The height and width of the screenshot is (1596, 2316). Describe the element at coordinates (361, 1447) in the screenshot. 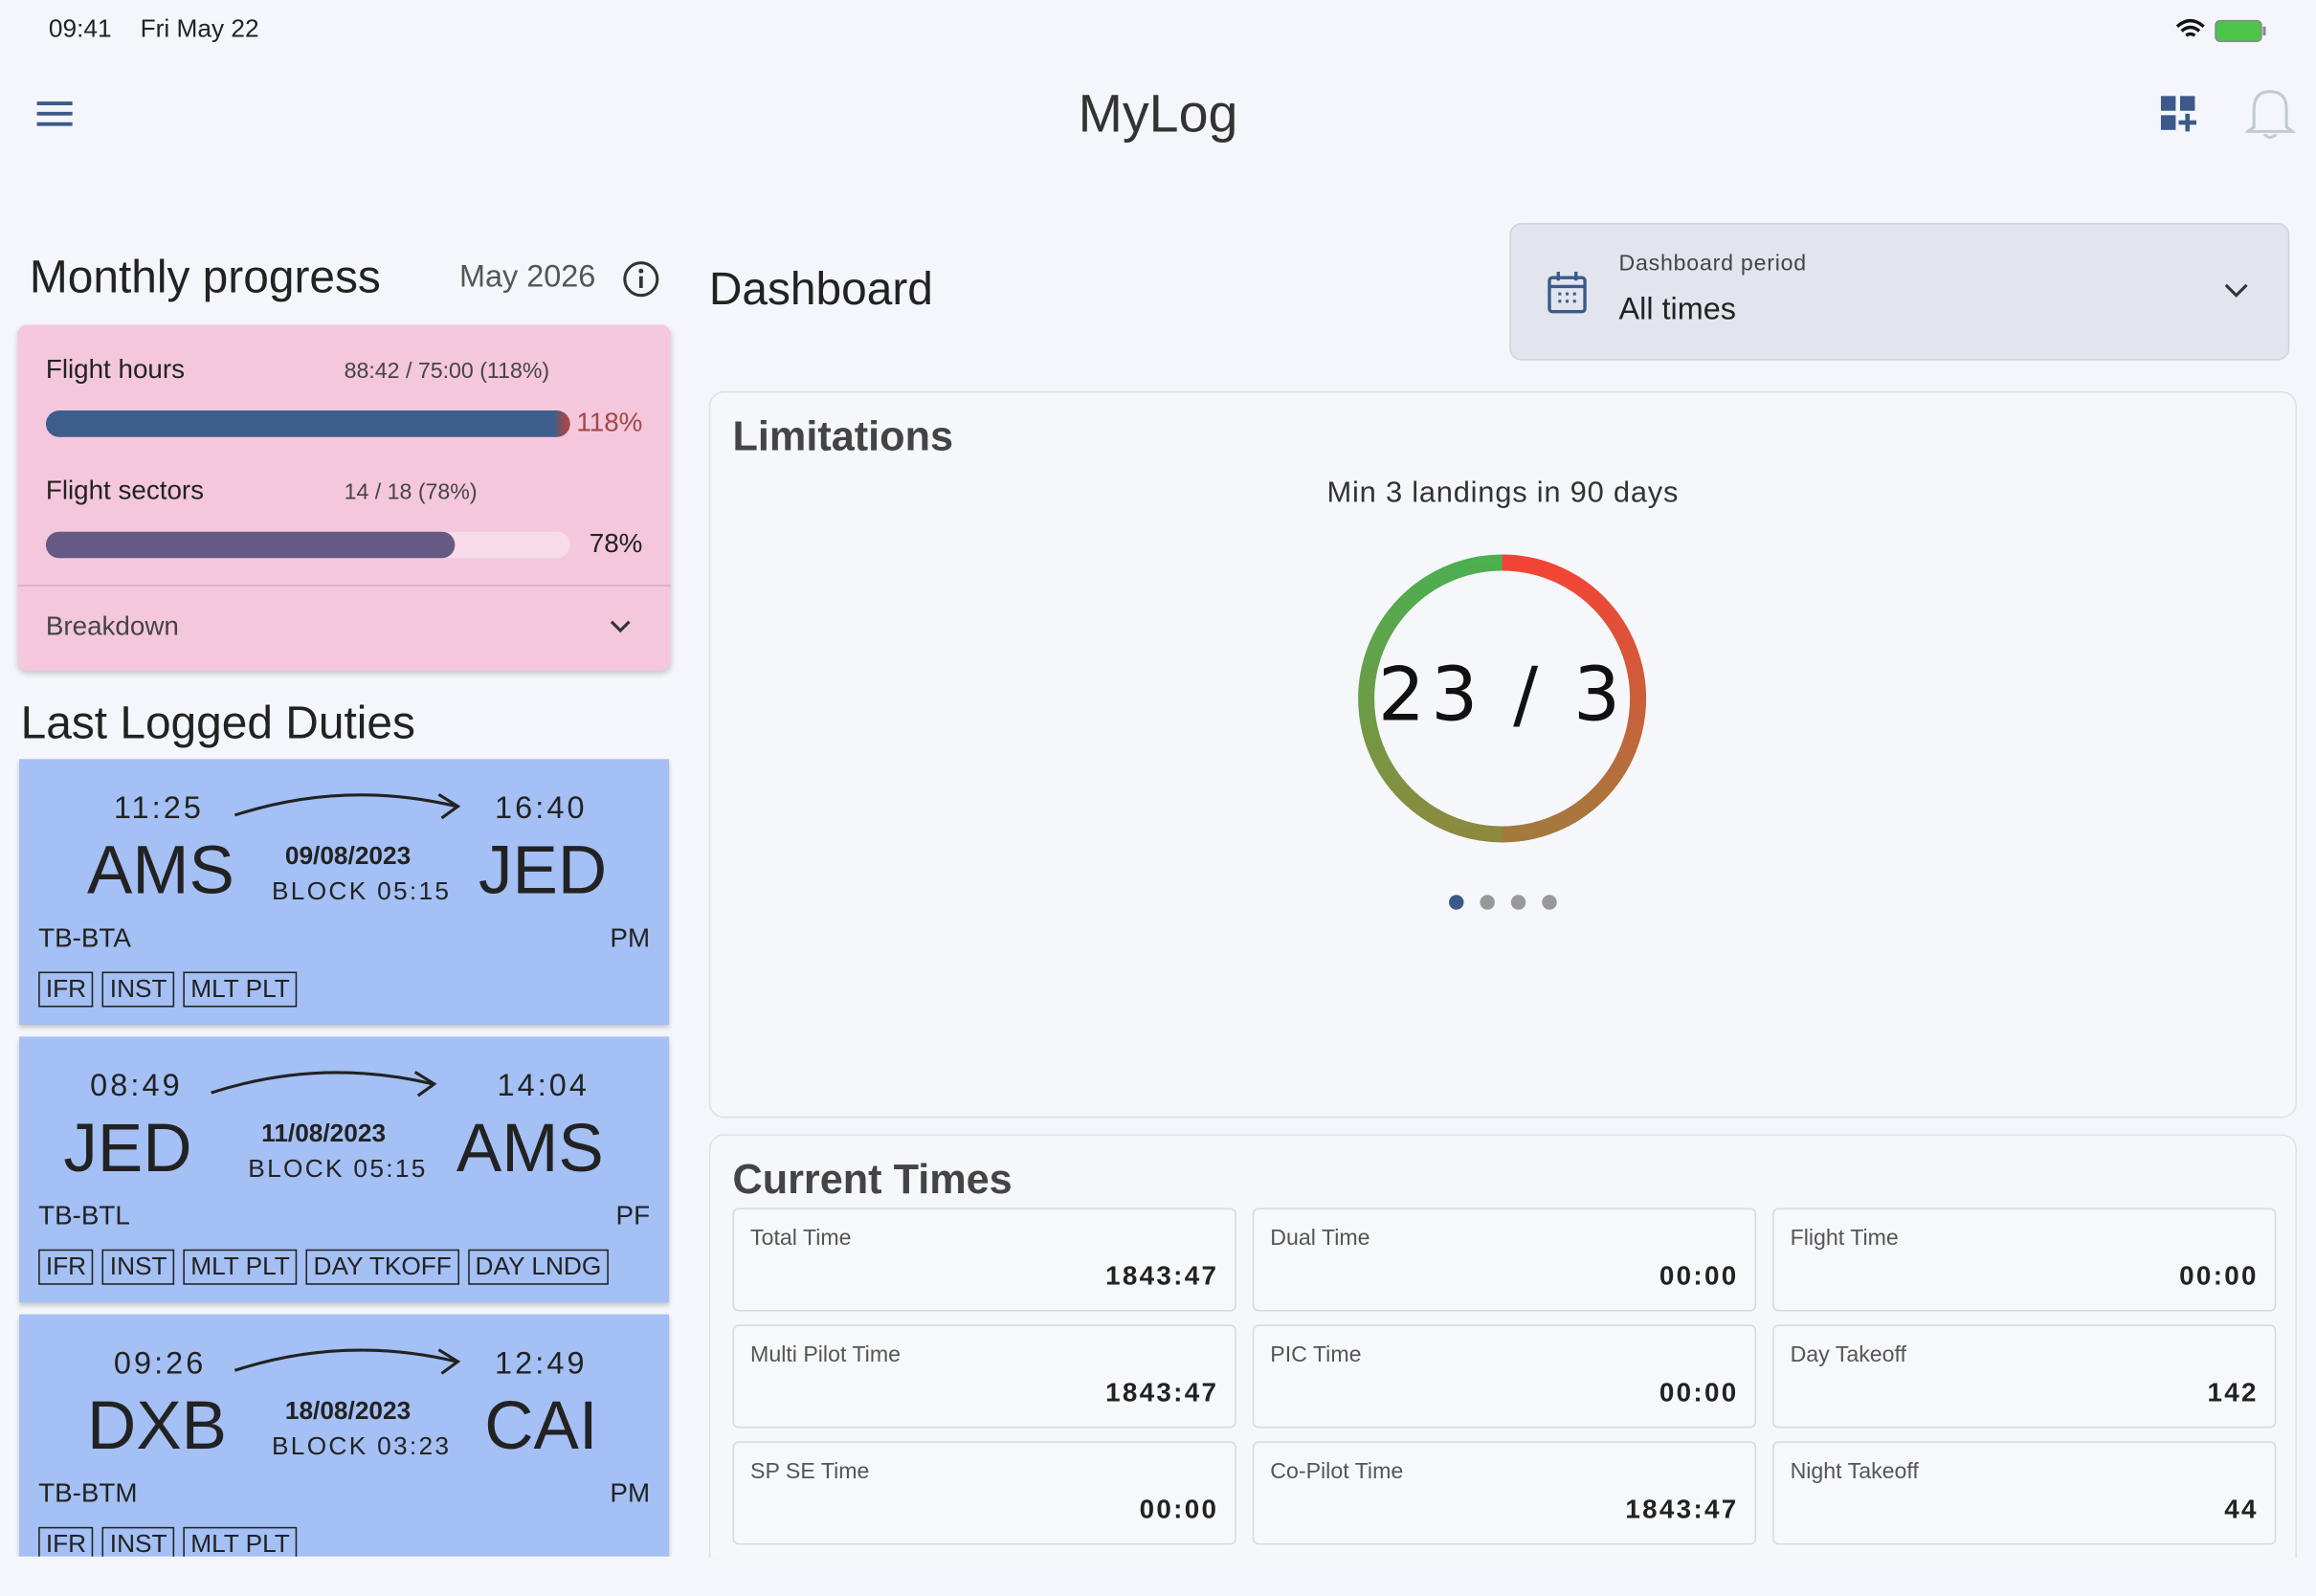

I see `block-time: BLOCK 03:23` at that location.